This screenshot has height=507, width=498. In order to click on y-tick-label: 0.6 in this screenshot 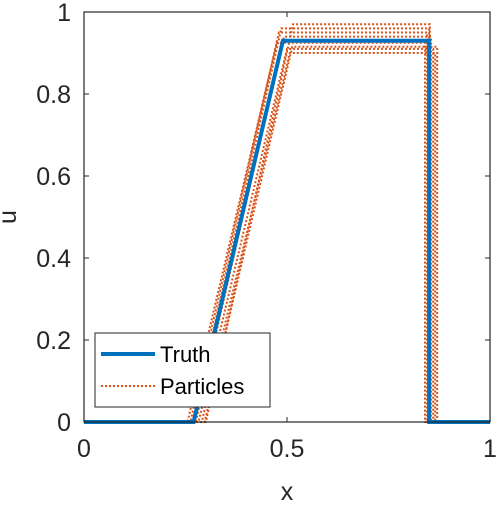, I will do `click(53, 177)`.